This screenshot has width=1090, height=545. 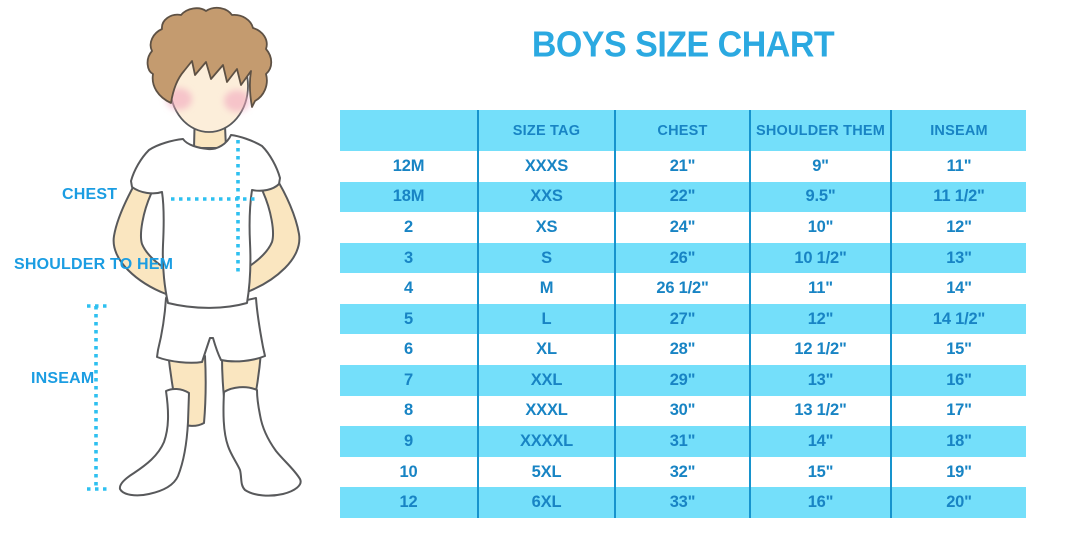 What do you see at coordinates (958, 319) in the screenshot?
I see `value-cell: 14 1/2"` at bounding box center [958, 319].